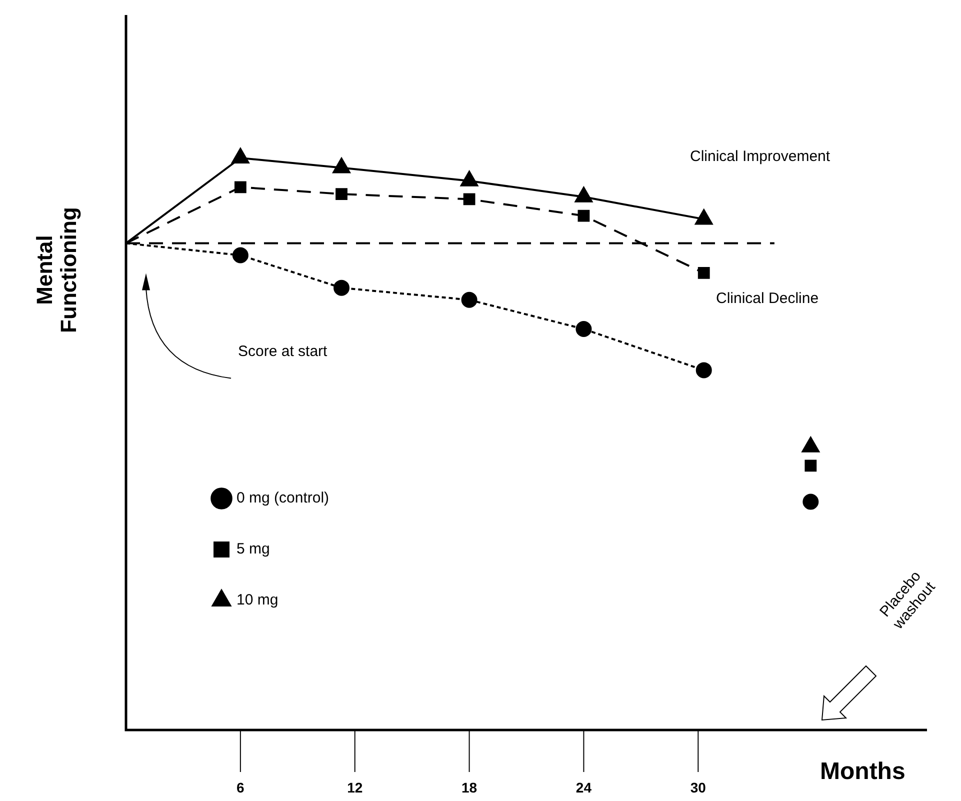 The image size is (961, 801). Describe the element at coordinates (253, 549) in the screenshot. I see `legend-label: 5 mg` at that location.